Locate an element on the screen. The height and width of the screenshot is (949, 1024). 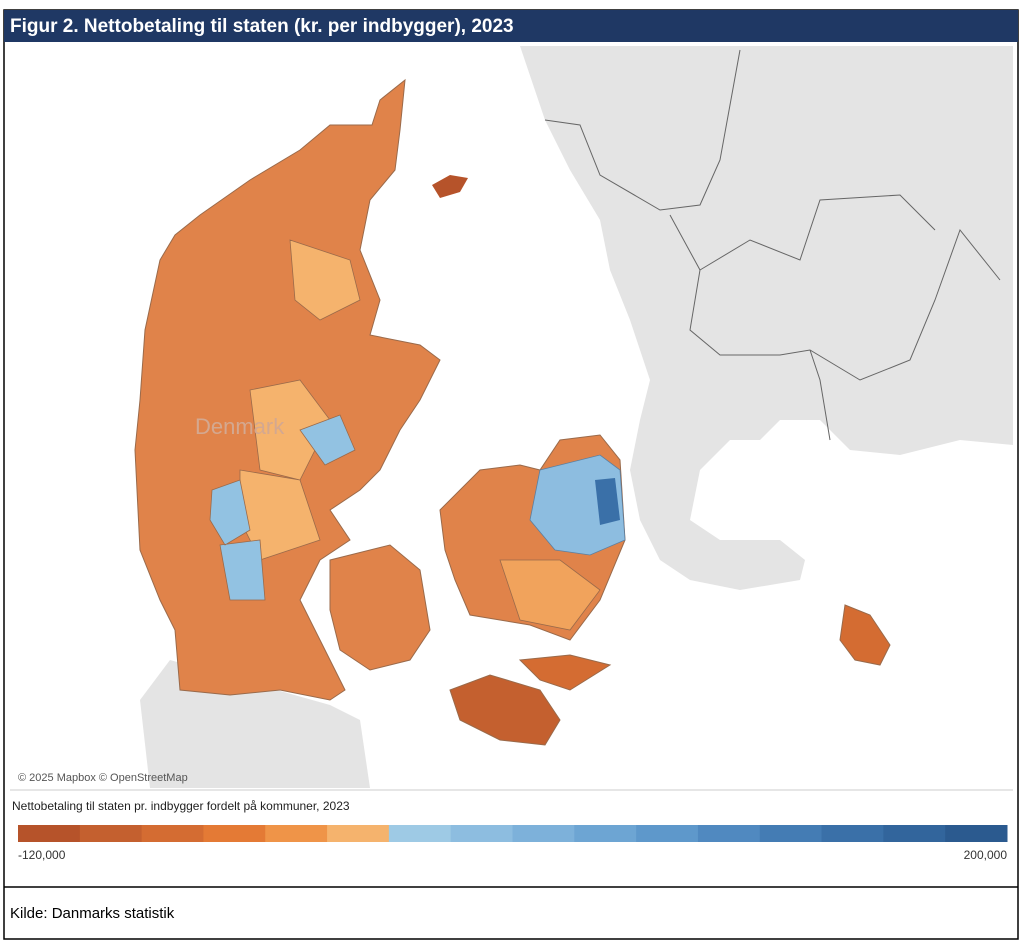
map-label: Denmark is located at coordinates (240, 426).